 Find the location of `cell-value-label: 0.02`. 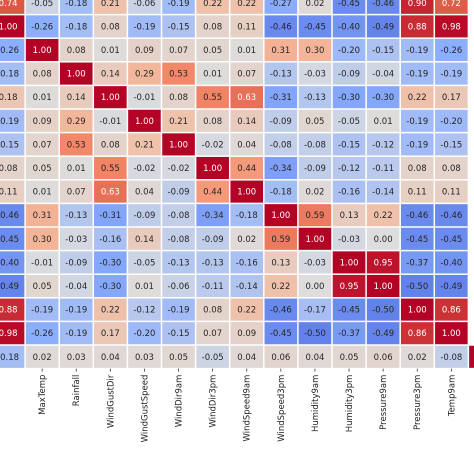

cell-value-label: 0.02 is located at coordinates (417, 358).